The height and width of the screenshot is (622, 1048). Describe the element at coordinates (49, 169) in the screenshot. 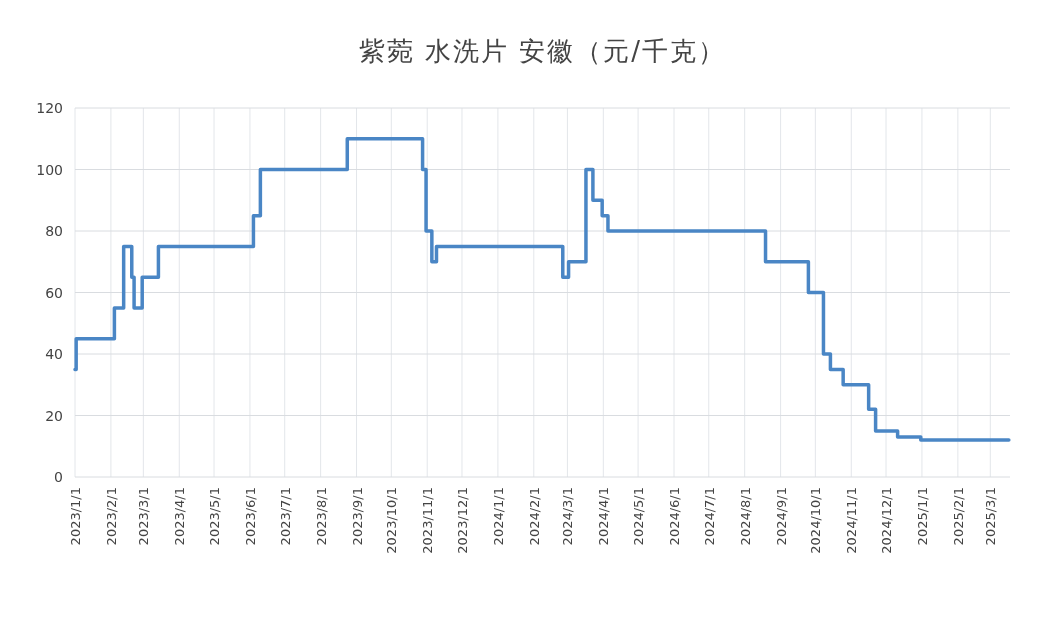

I see `y-tick-label: 100` at that location.